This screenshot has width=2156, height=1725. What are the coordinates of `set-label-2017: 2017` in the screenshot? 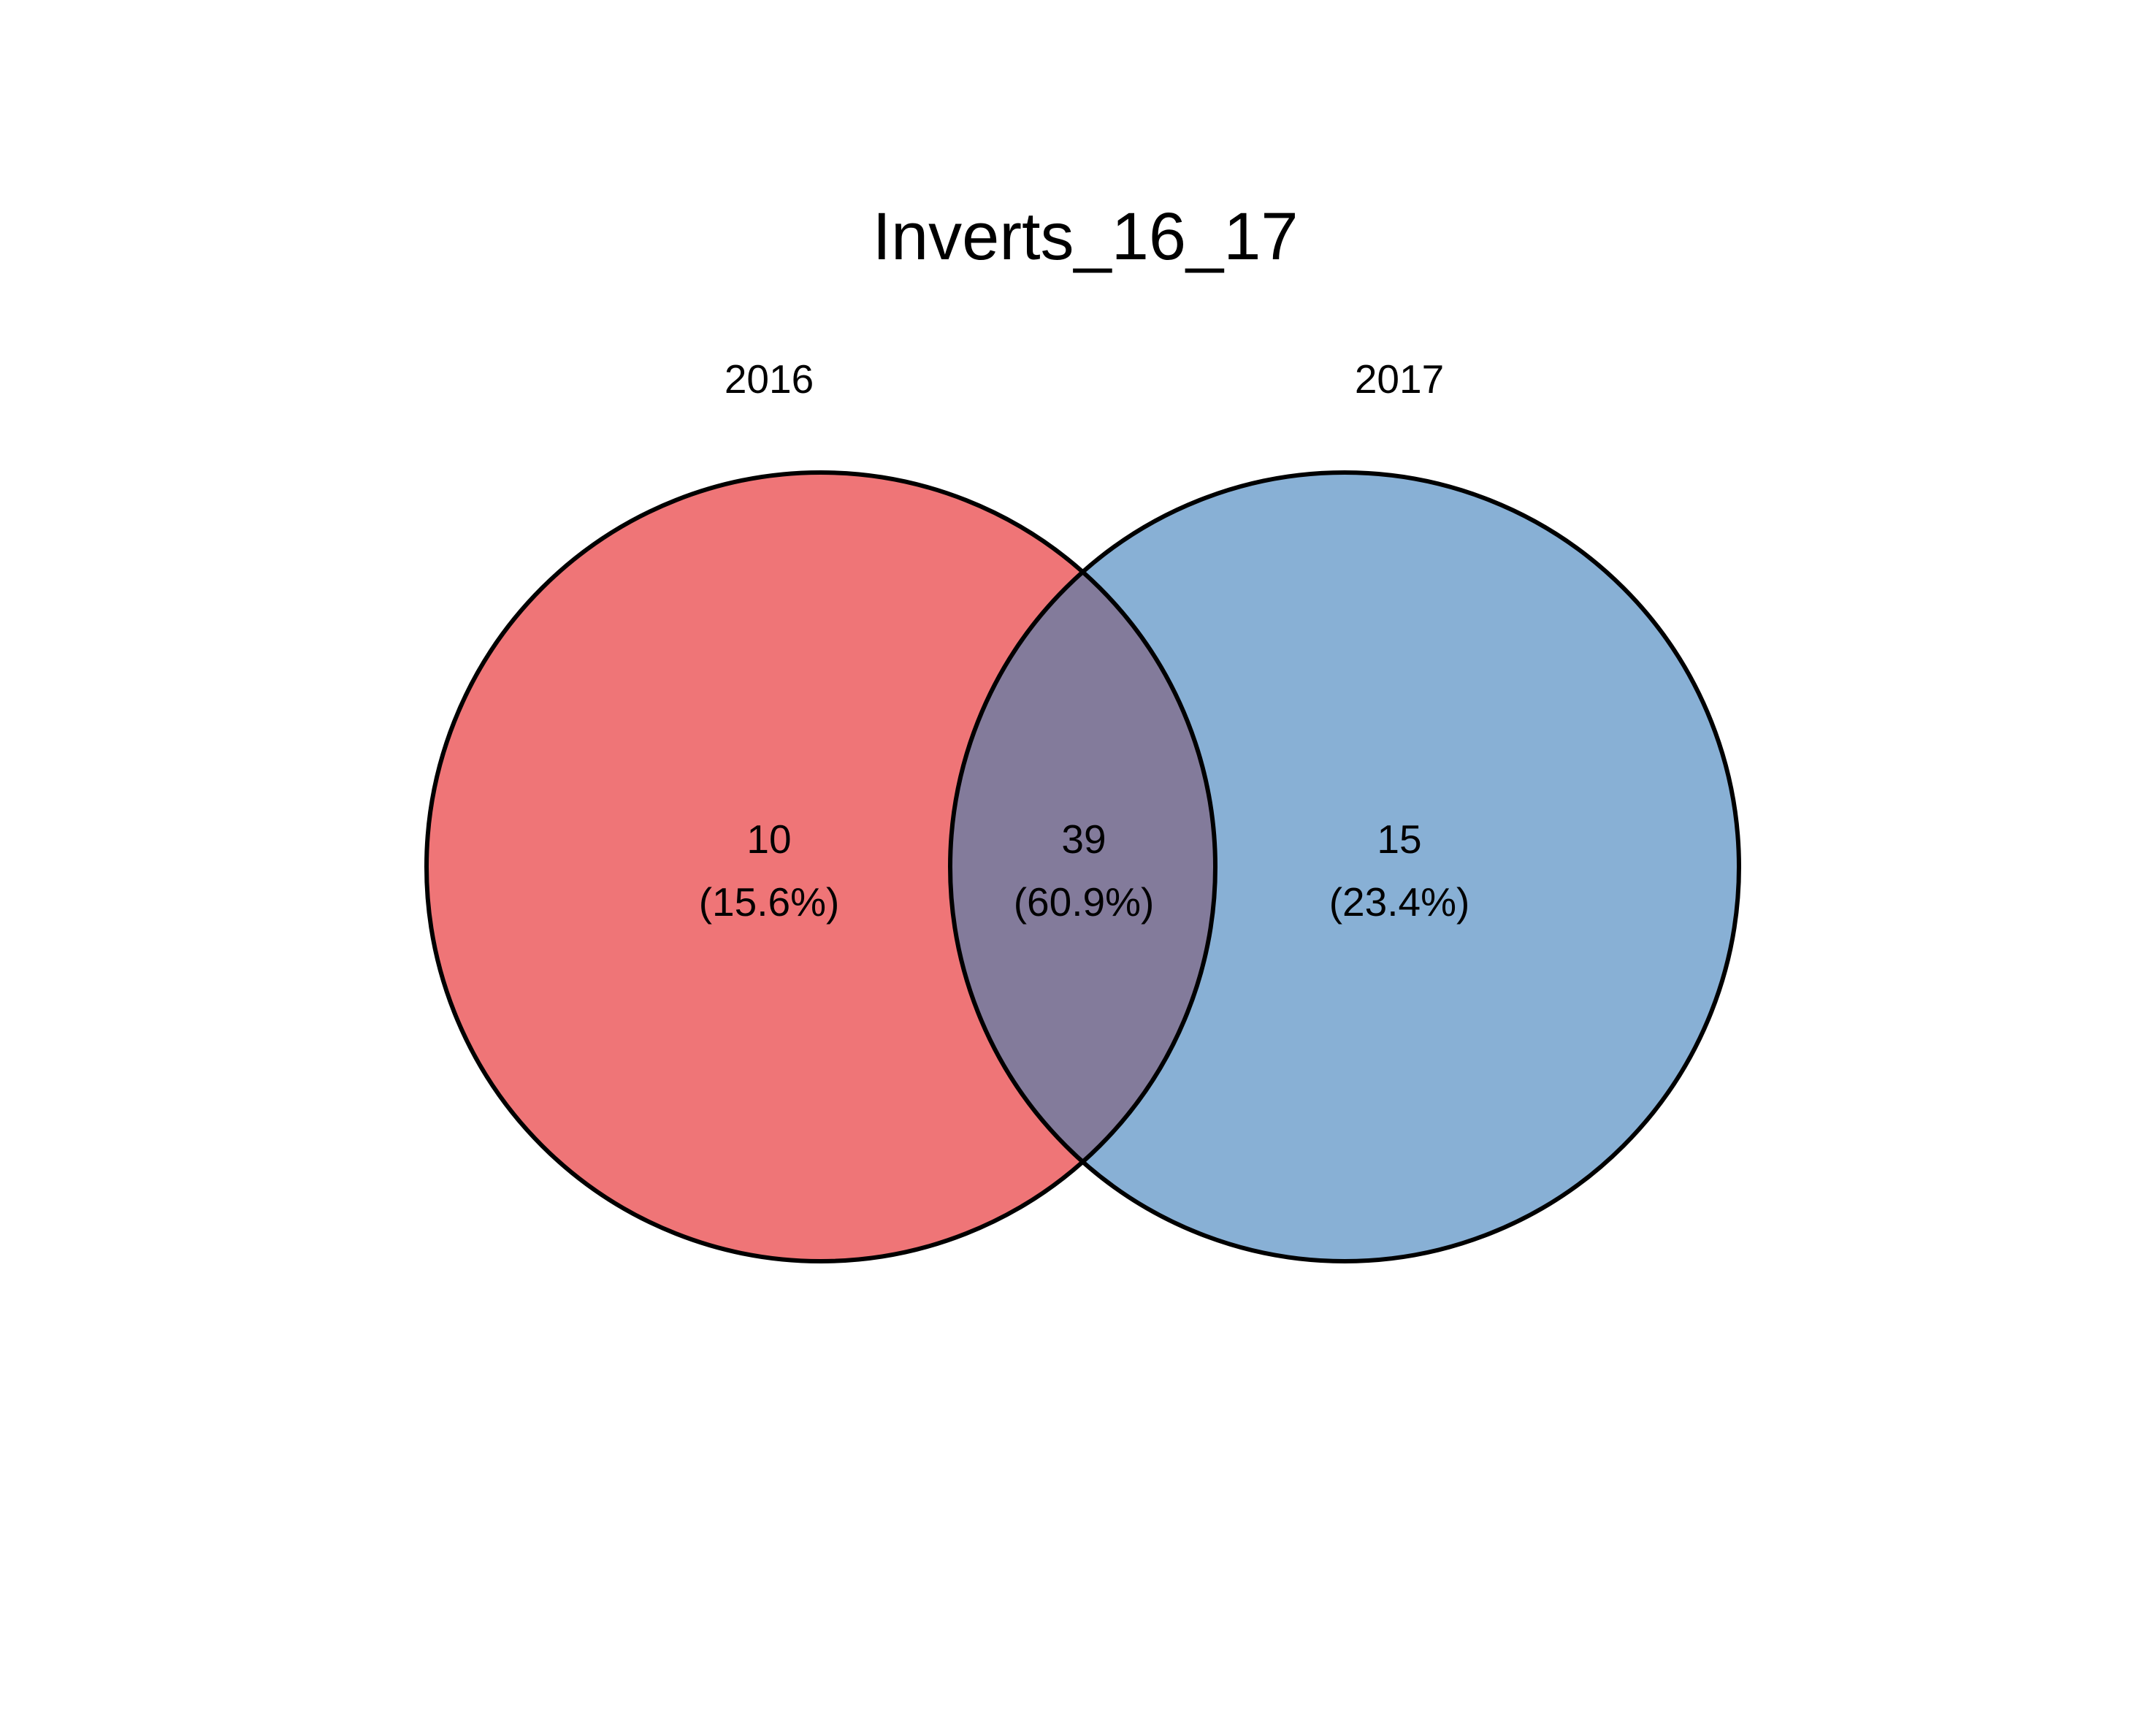 It's located at (1399, 379).